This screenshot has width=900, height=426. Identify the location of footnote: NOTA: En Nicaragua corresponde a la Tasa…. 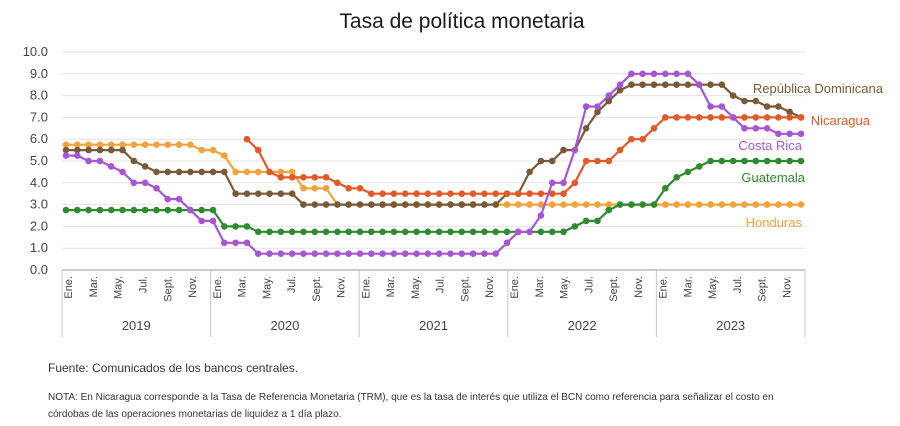
(411, 406).